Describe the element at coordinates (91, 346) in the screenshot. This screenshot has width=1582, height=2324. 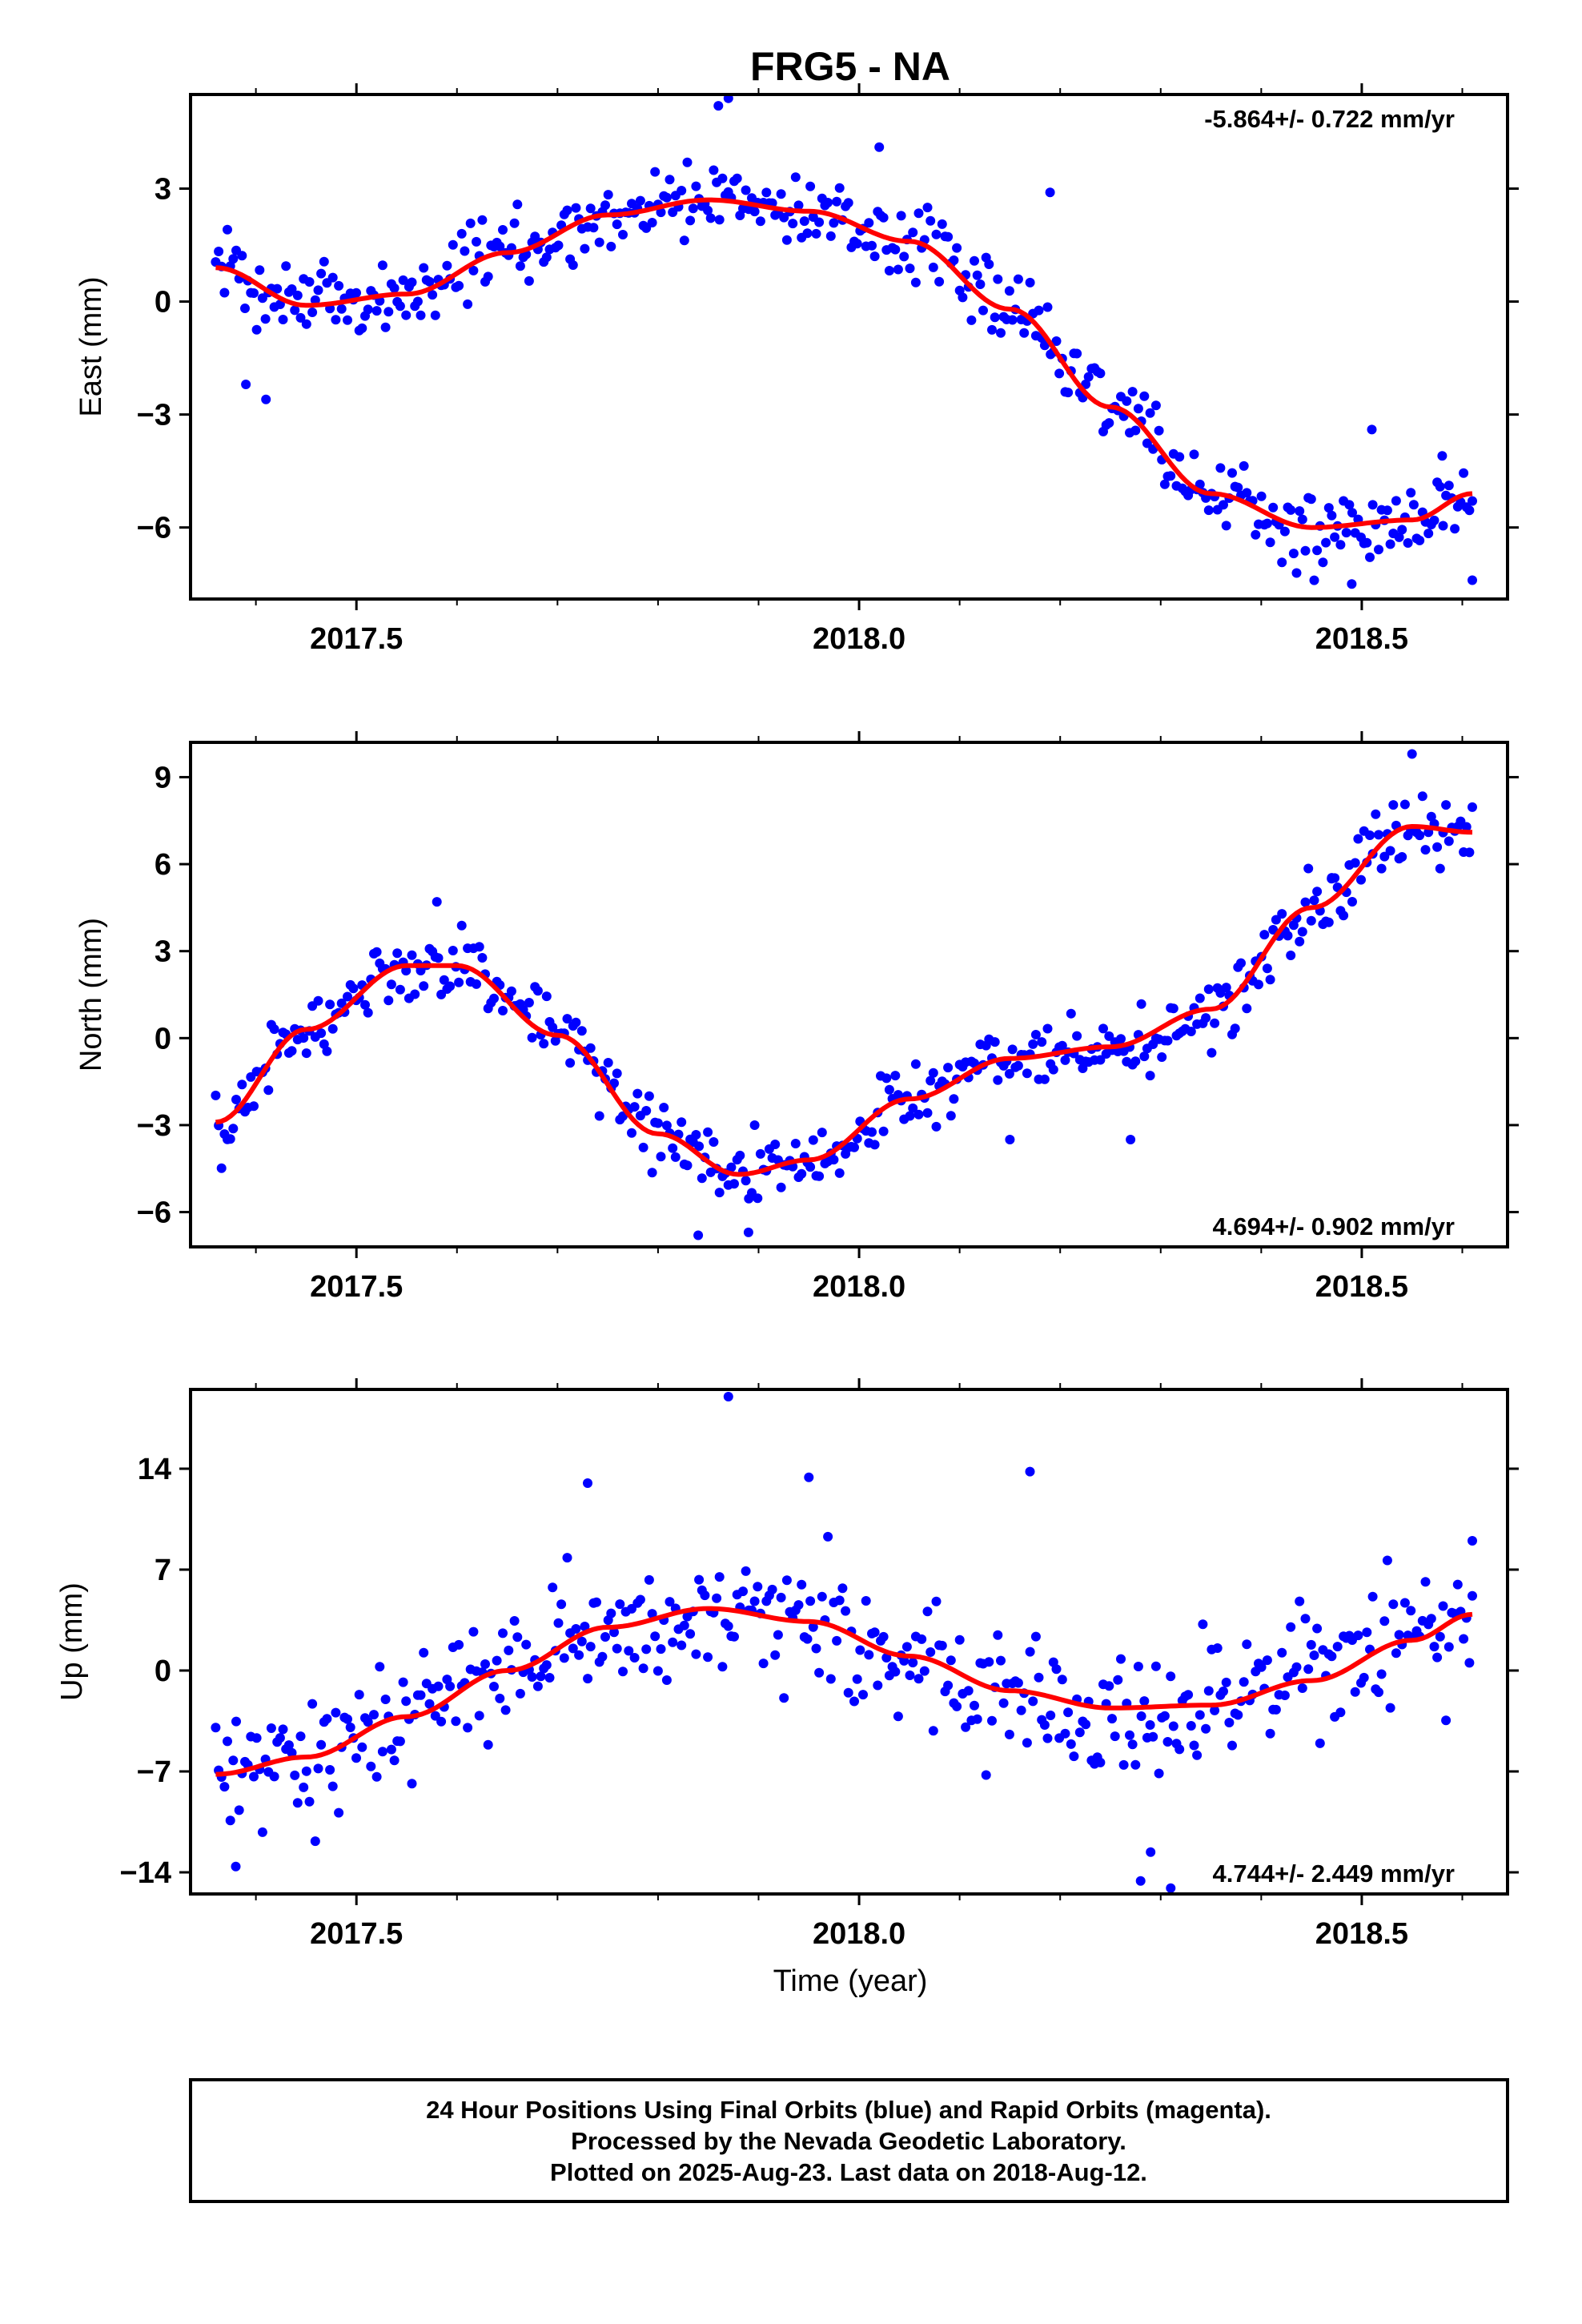
I see `east-y-axis-label: East (mm)` at that location.